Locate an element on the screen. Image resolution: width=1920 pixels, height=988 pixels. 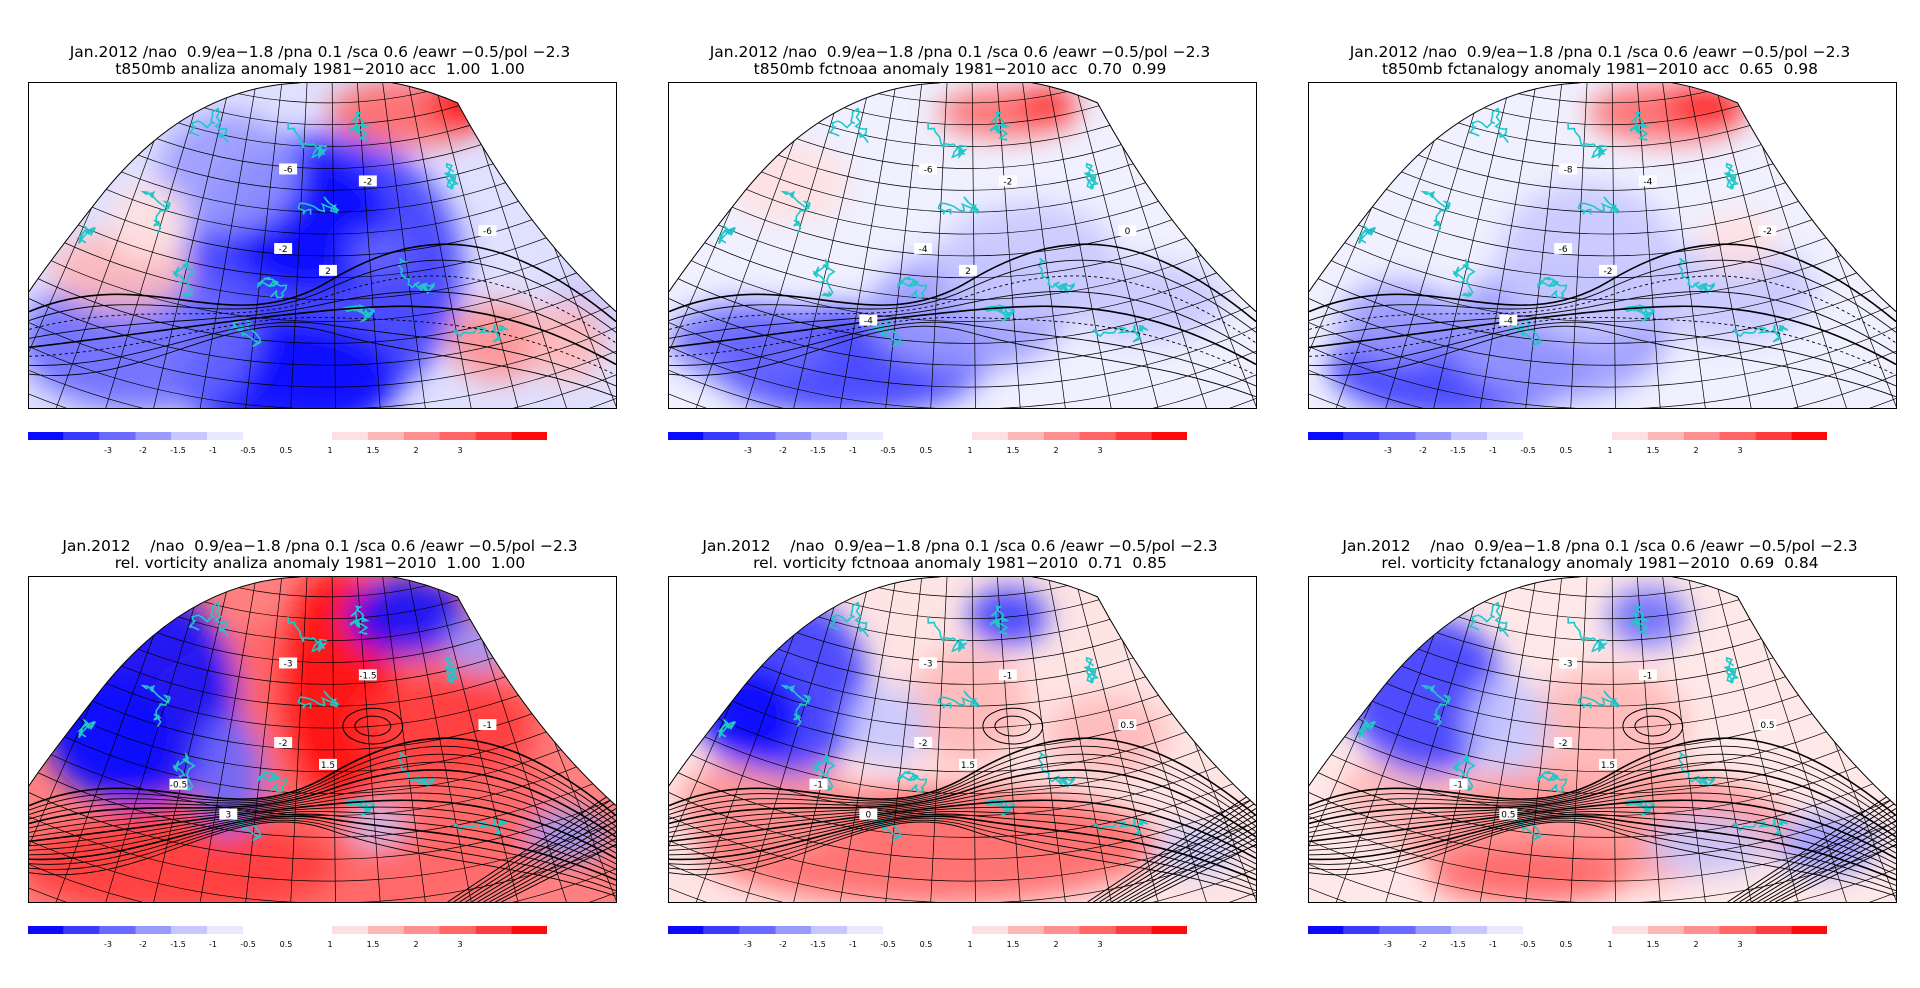
contour-label: 1.5 is located at coordinates (328, 764).